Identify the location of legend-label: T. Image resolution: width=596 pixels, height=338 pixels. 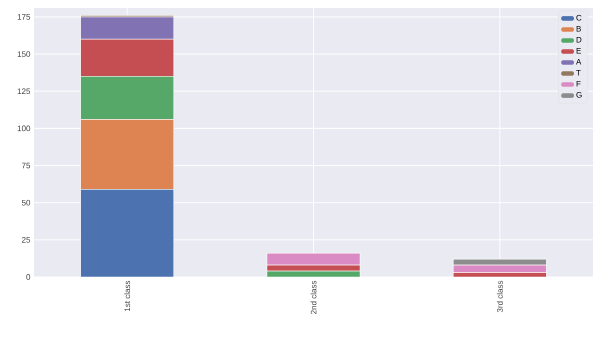
(578, 73).